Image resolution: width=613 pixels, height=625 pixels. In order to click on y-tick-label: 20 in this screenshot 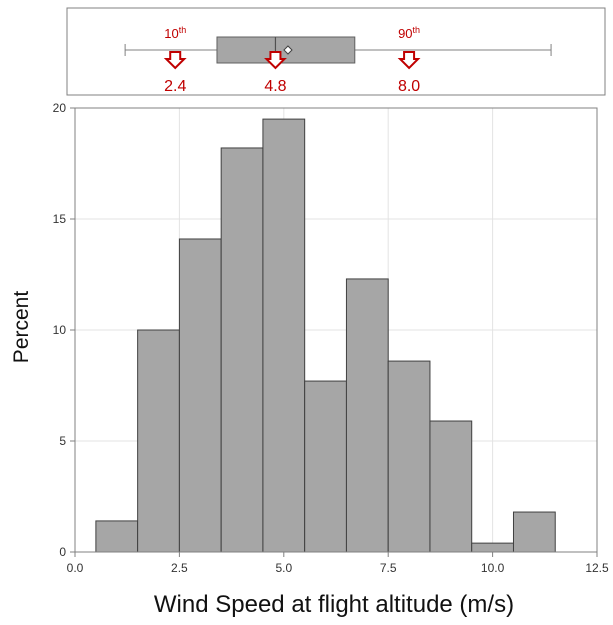, I will do `click(60, 108)`.